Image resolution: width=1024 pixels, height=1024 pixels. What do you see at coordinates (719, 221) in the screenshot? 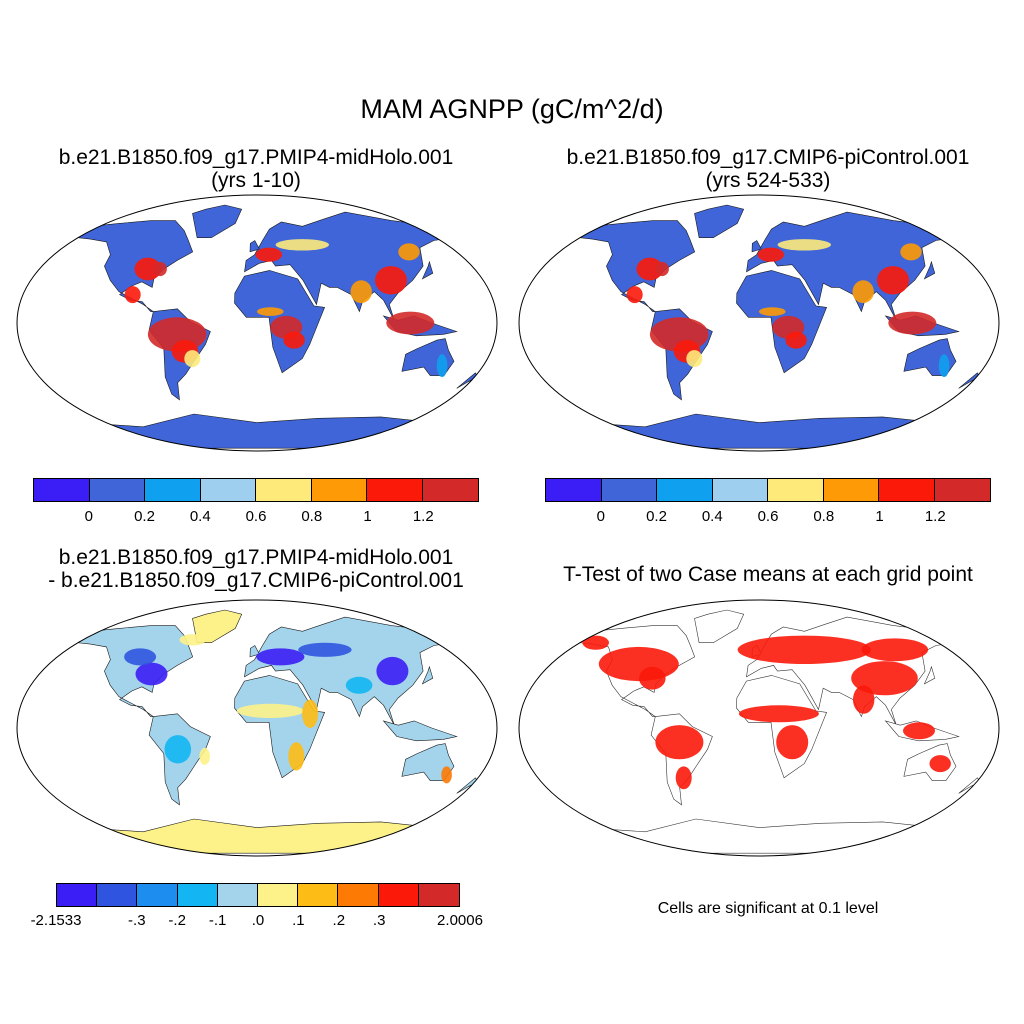
I see `landmass-greenland` at bounding box center [719, 221].